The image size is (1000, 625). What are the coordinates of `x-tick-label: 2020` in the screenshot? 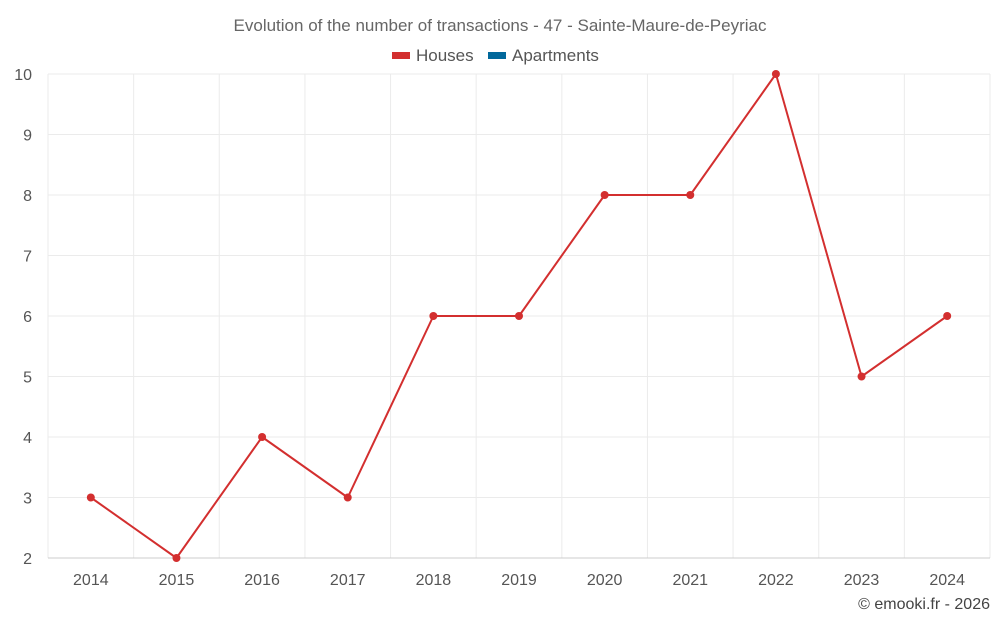 It's located at (605, 580).